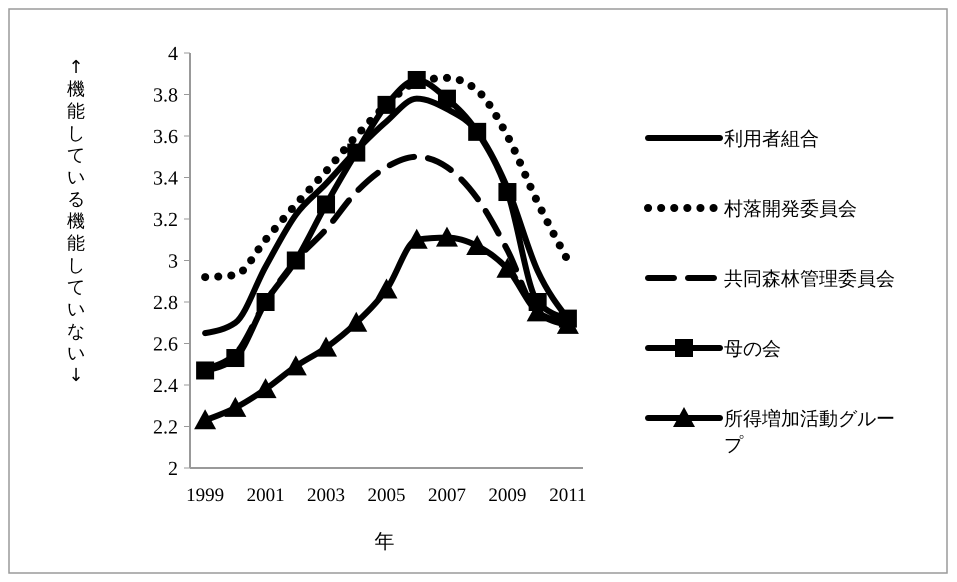  I want to click on x-tick-label: 1999, so click(205, 495).